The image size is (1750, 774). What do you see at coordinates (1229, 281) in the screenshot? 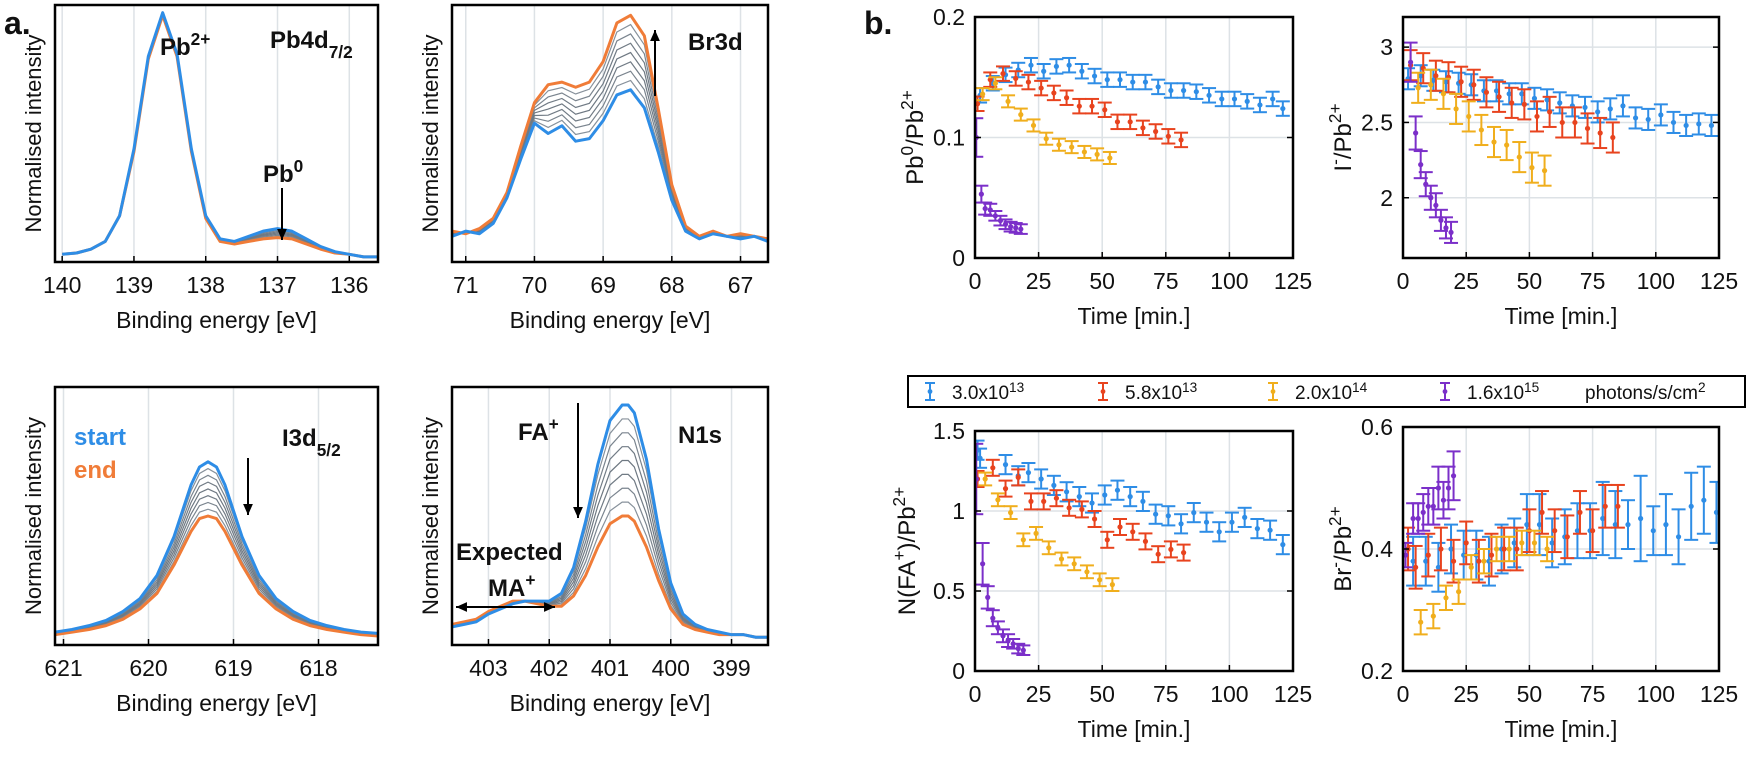
I see `x-tick-label: 100` at bounding box center [1229, 281].